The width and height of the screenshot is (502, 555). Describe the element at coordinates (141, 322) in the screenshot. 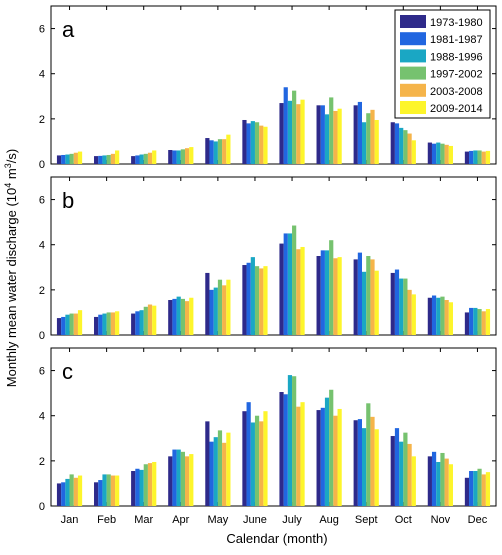

I see `bar-b-Mar-1988-1996` at that location.